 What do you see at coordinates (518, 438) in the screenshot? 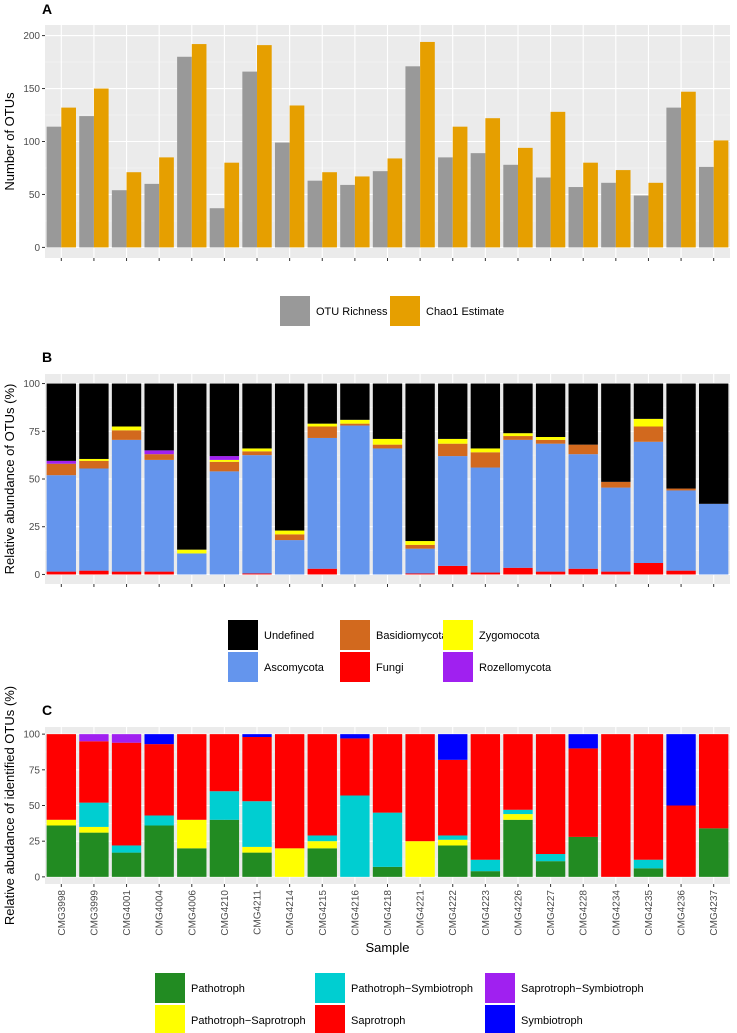
I see `bar-basidiomycota-cmg4226` at bounding box center [518, 438].